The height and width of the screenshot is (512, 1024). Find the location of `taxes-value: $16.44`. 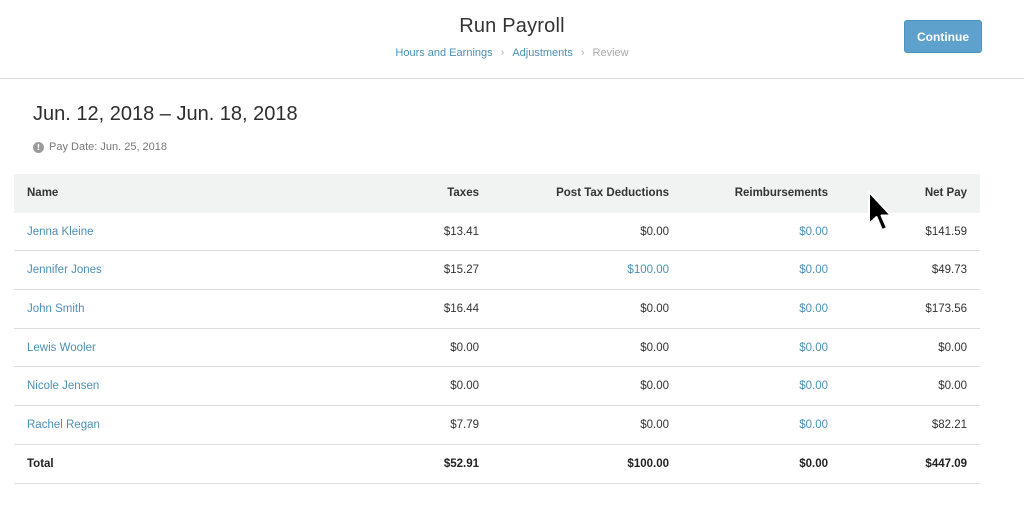

taxes-value: $16.44 is located at coordinates (461, 308).